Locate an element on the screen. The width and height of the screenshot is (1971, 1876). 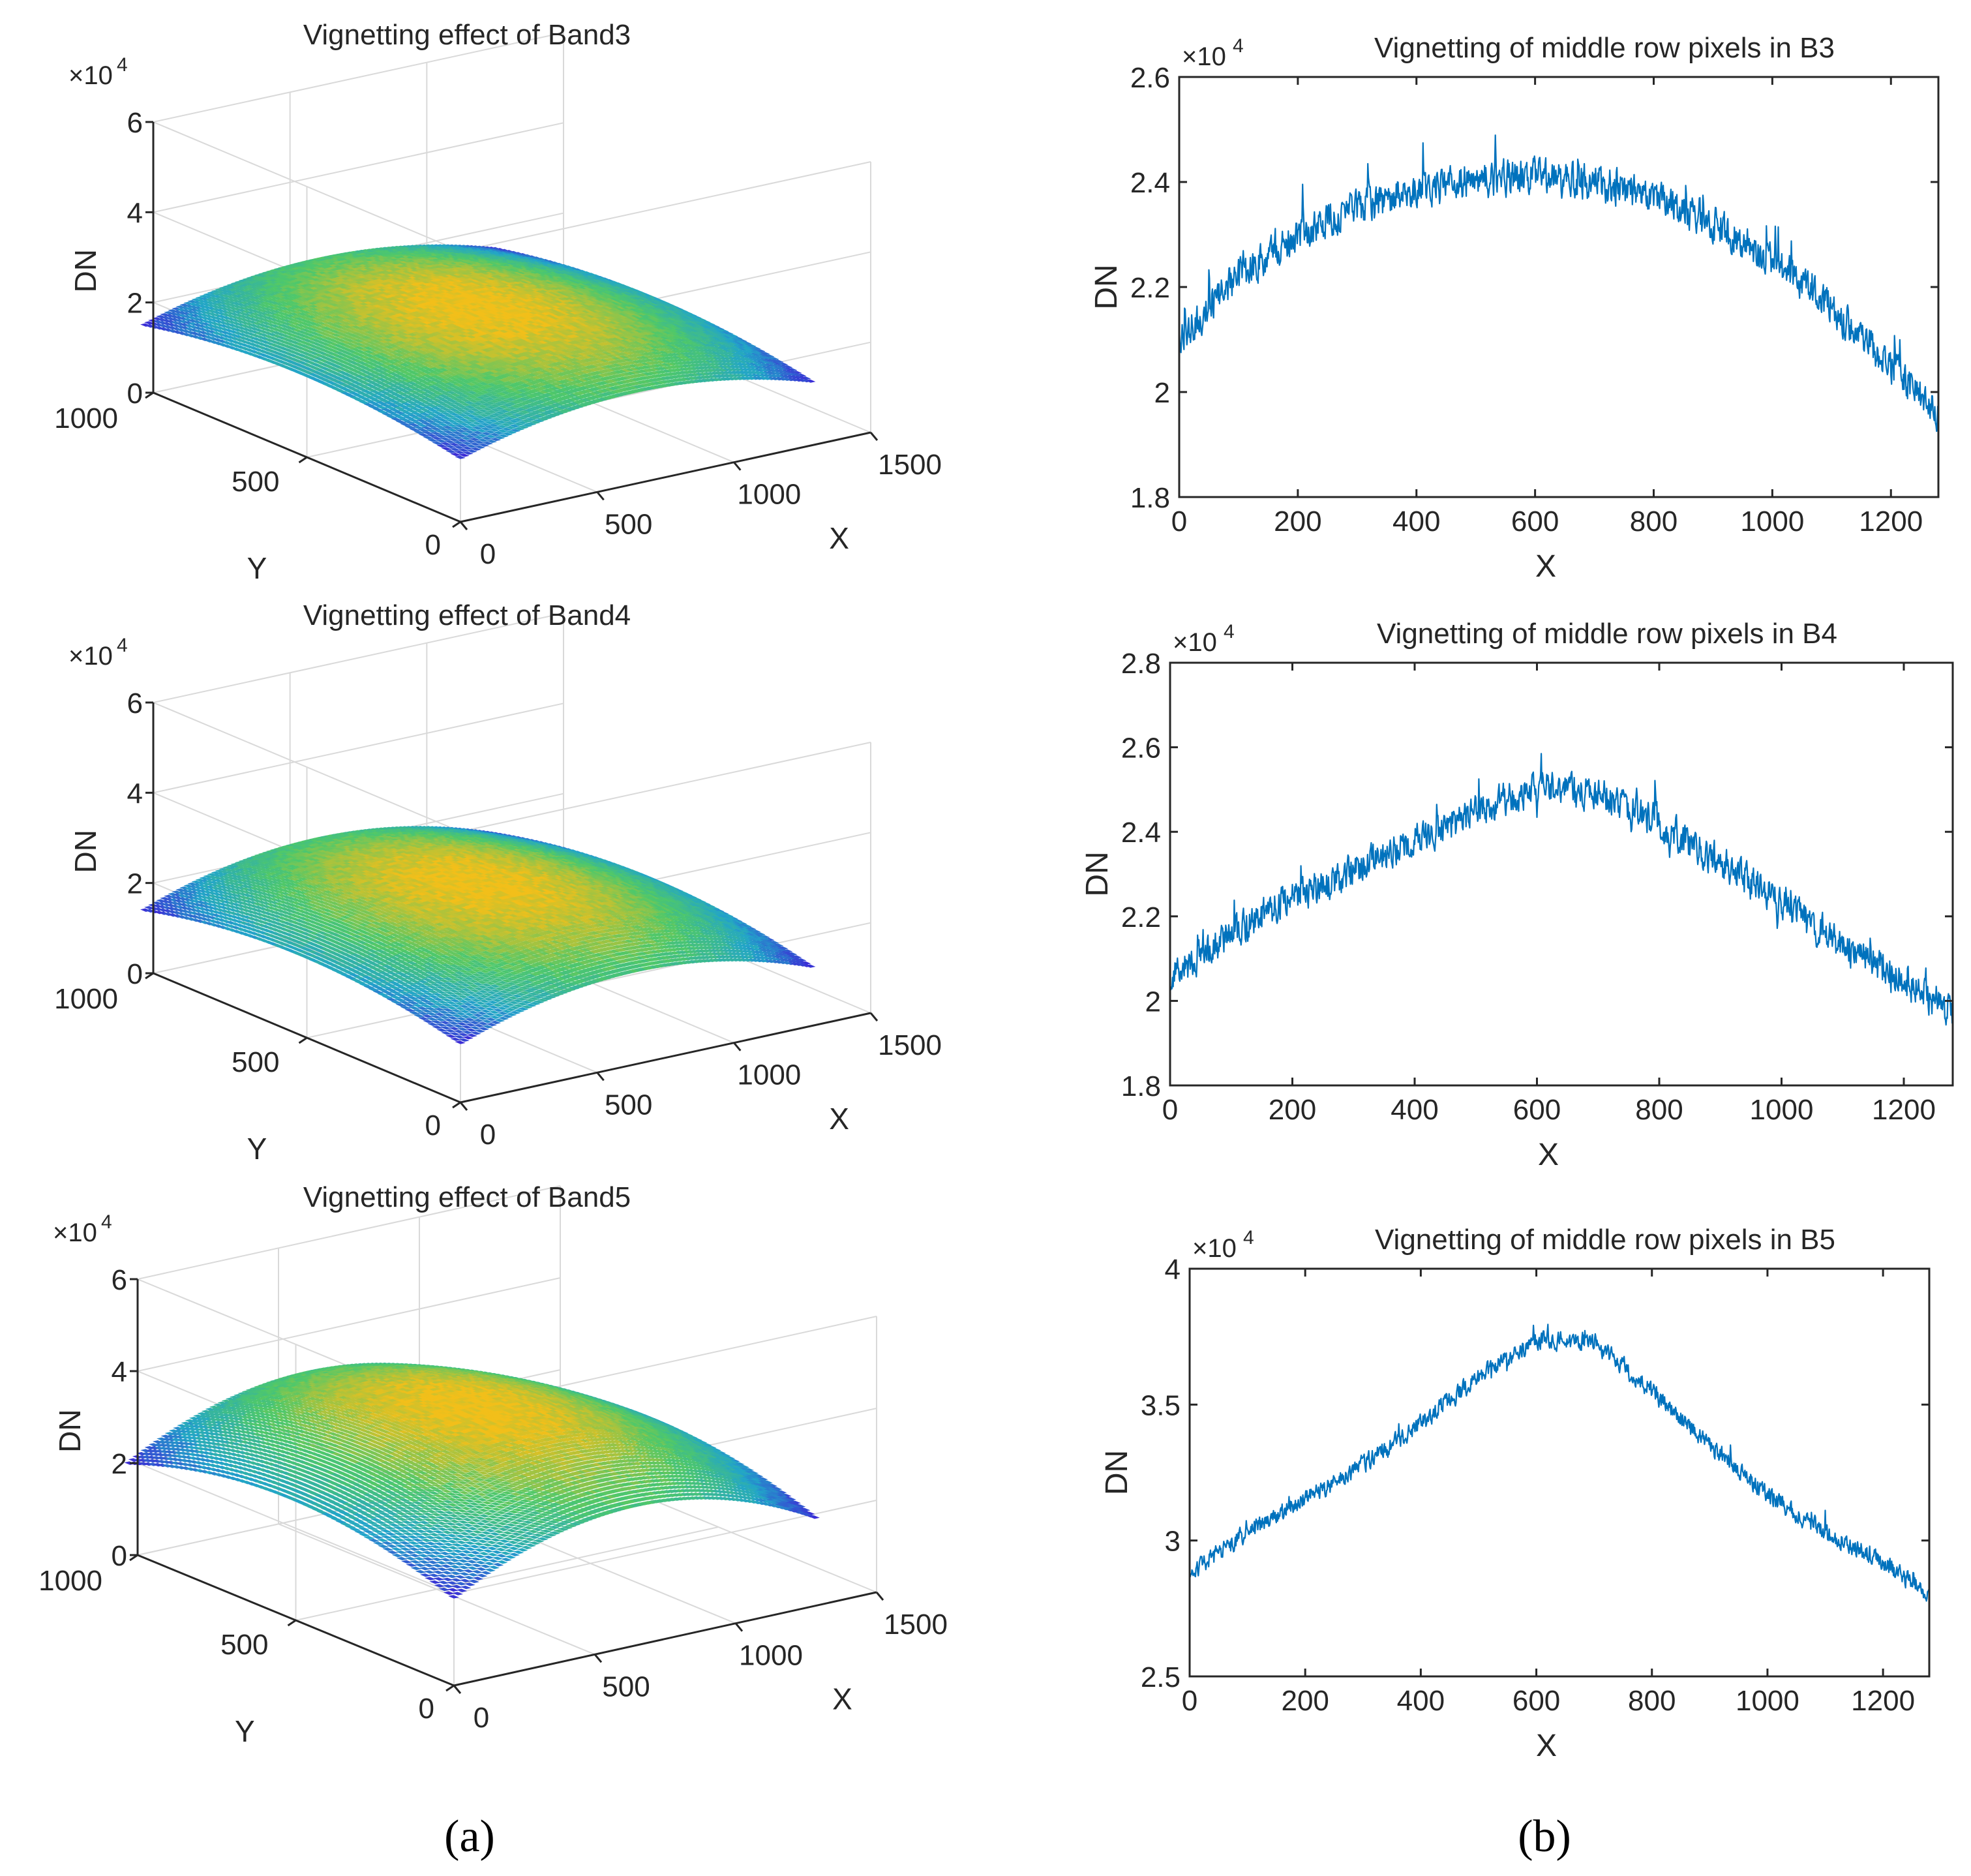
chart-title: Vignetting of middle row pixels in B5 is located at coordinates (1605, 1240).